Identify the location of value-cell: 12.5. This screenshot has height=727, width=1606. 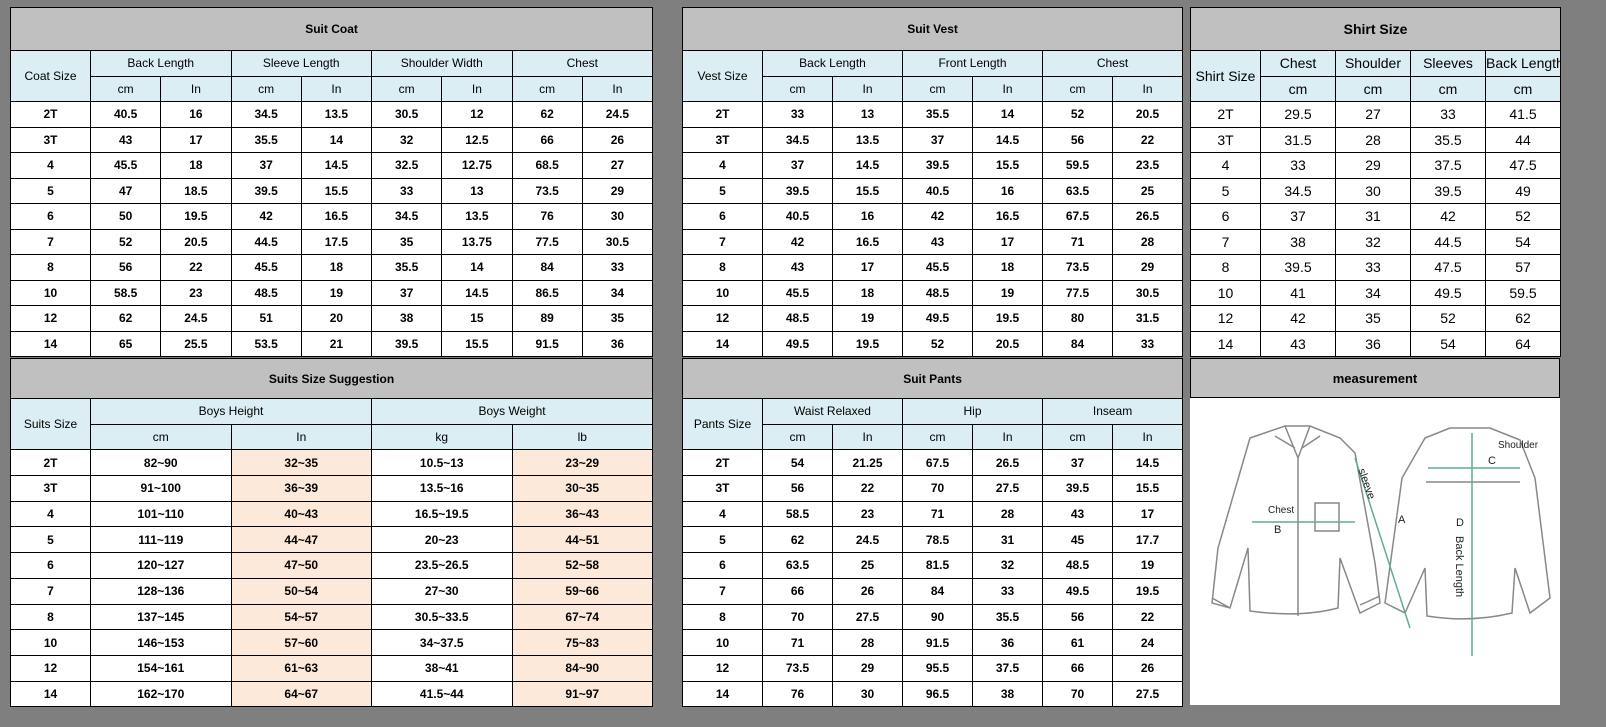
(477, 139).